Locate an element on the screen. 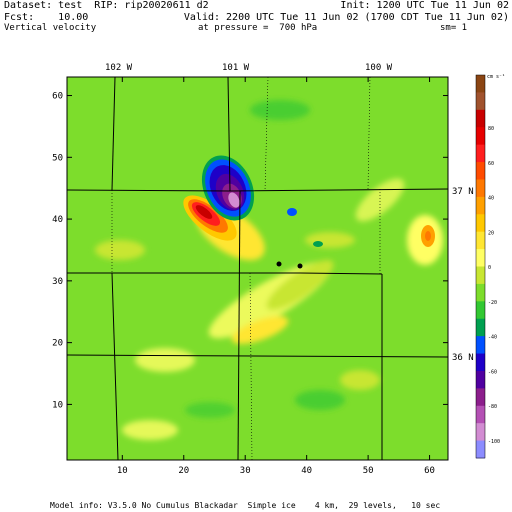  colorbar-frame is located at coordinates (480, 266).